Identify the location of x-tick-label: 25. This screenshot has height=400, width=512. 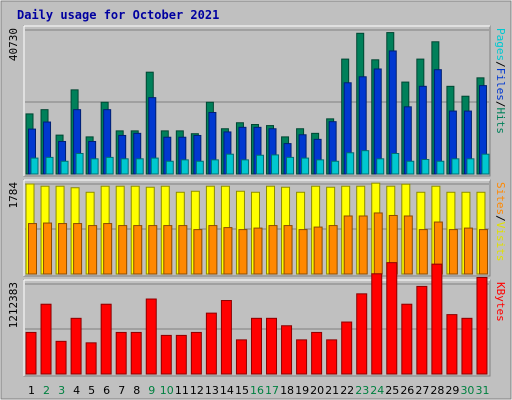
(392, 390).